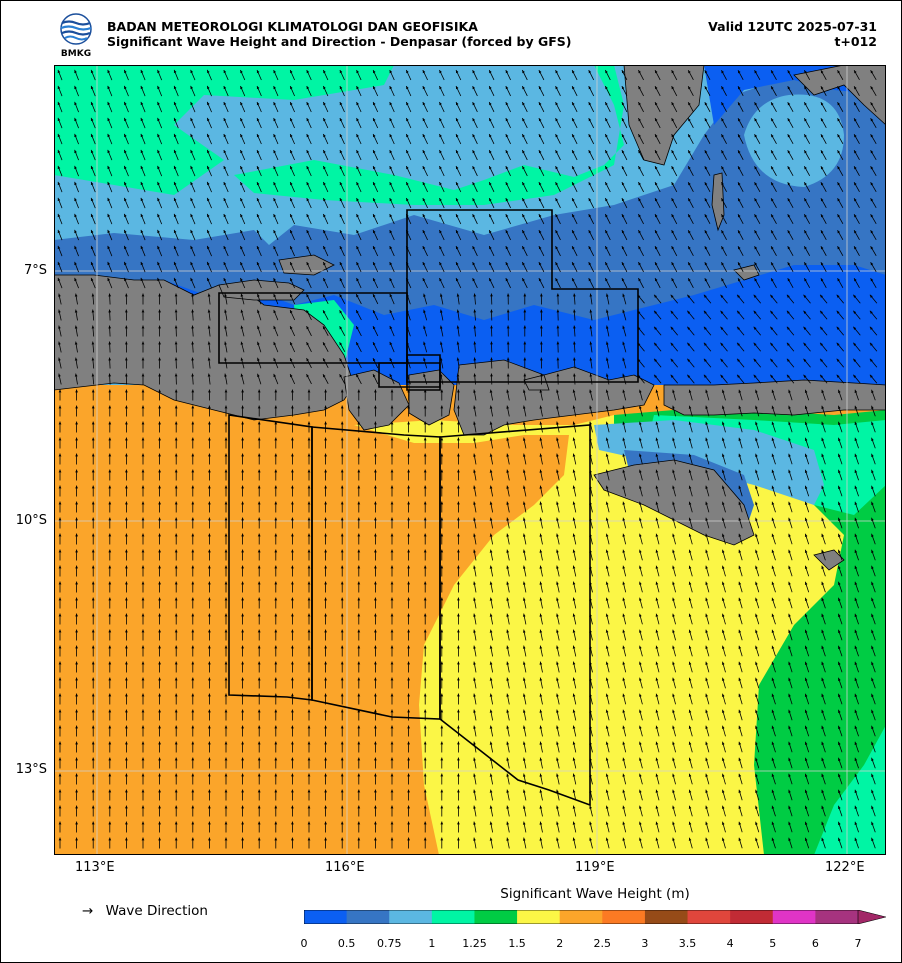 Image resolution: width=902 pixels, height=963 pixels. I want to click on colorbar-tick-label: 3, so click(645, 943).